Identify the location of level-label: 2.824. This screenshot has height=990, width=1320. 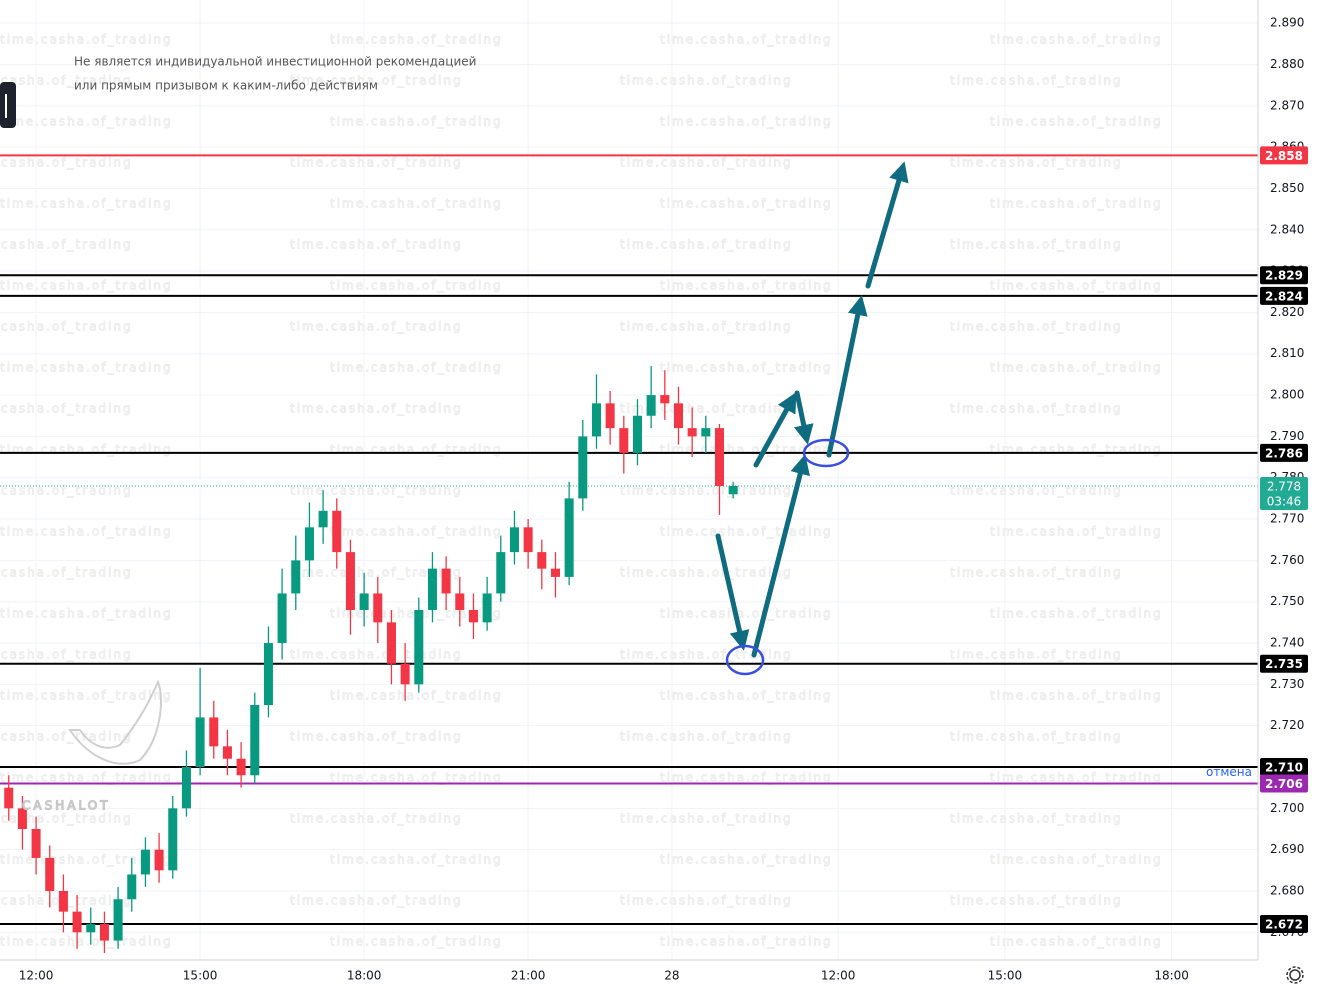
(1284, 296).